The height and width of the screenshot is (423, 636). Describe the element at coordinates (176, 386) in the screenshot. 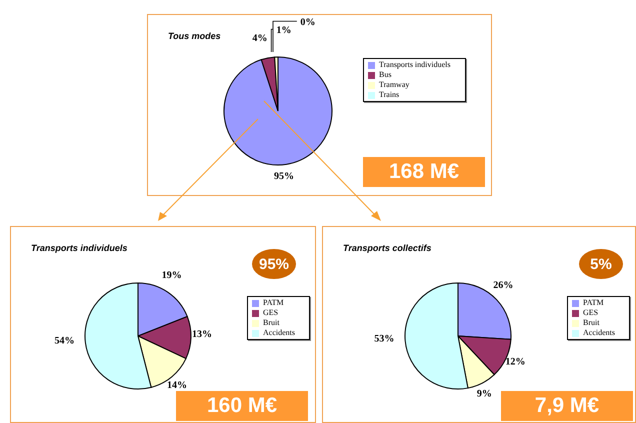

I see `data-label: 14%` at that location.